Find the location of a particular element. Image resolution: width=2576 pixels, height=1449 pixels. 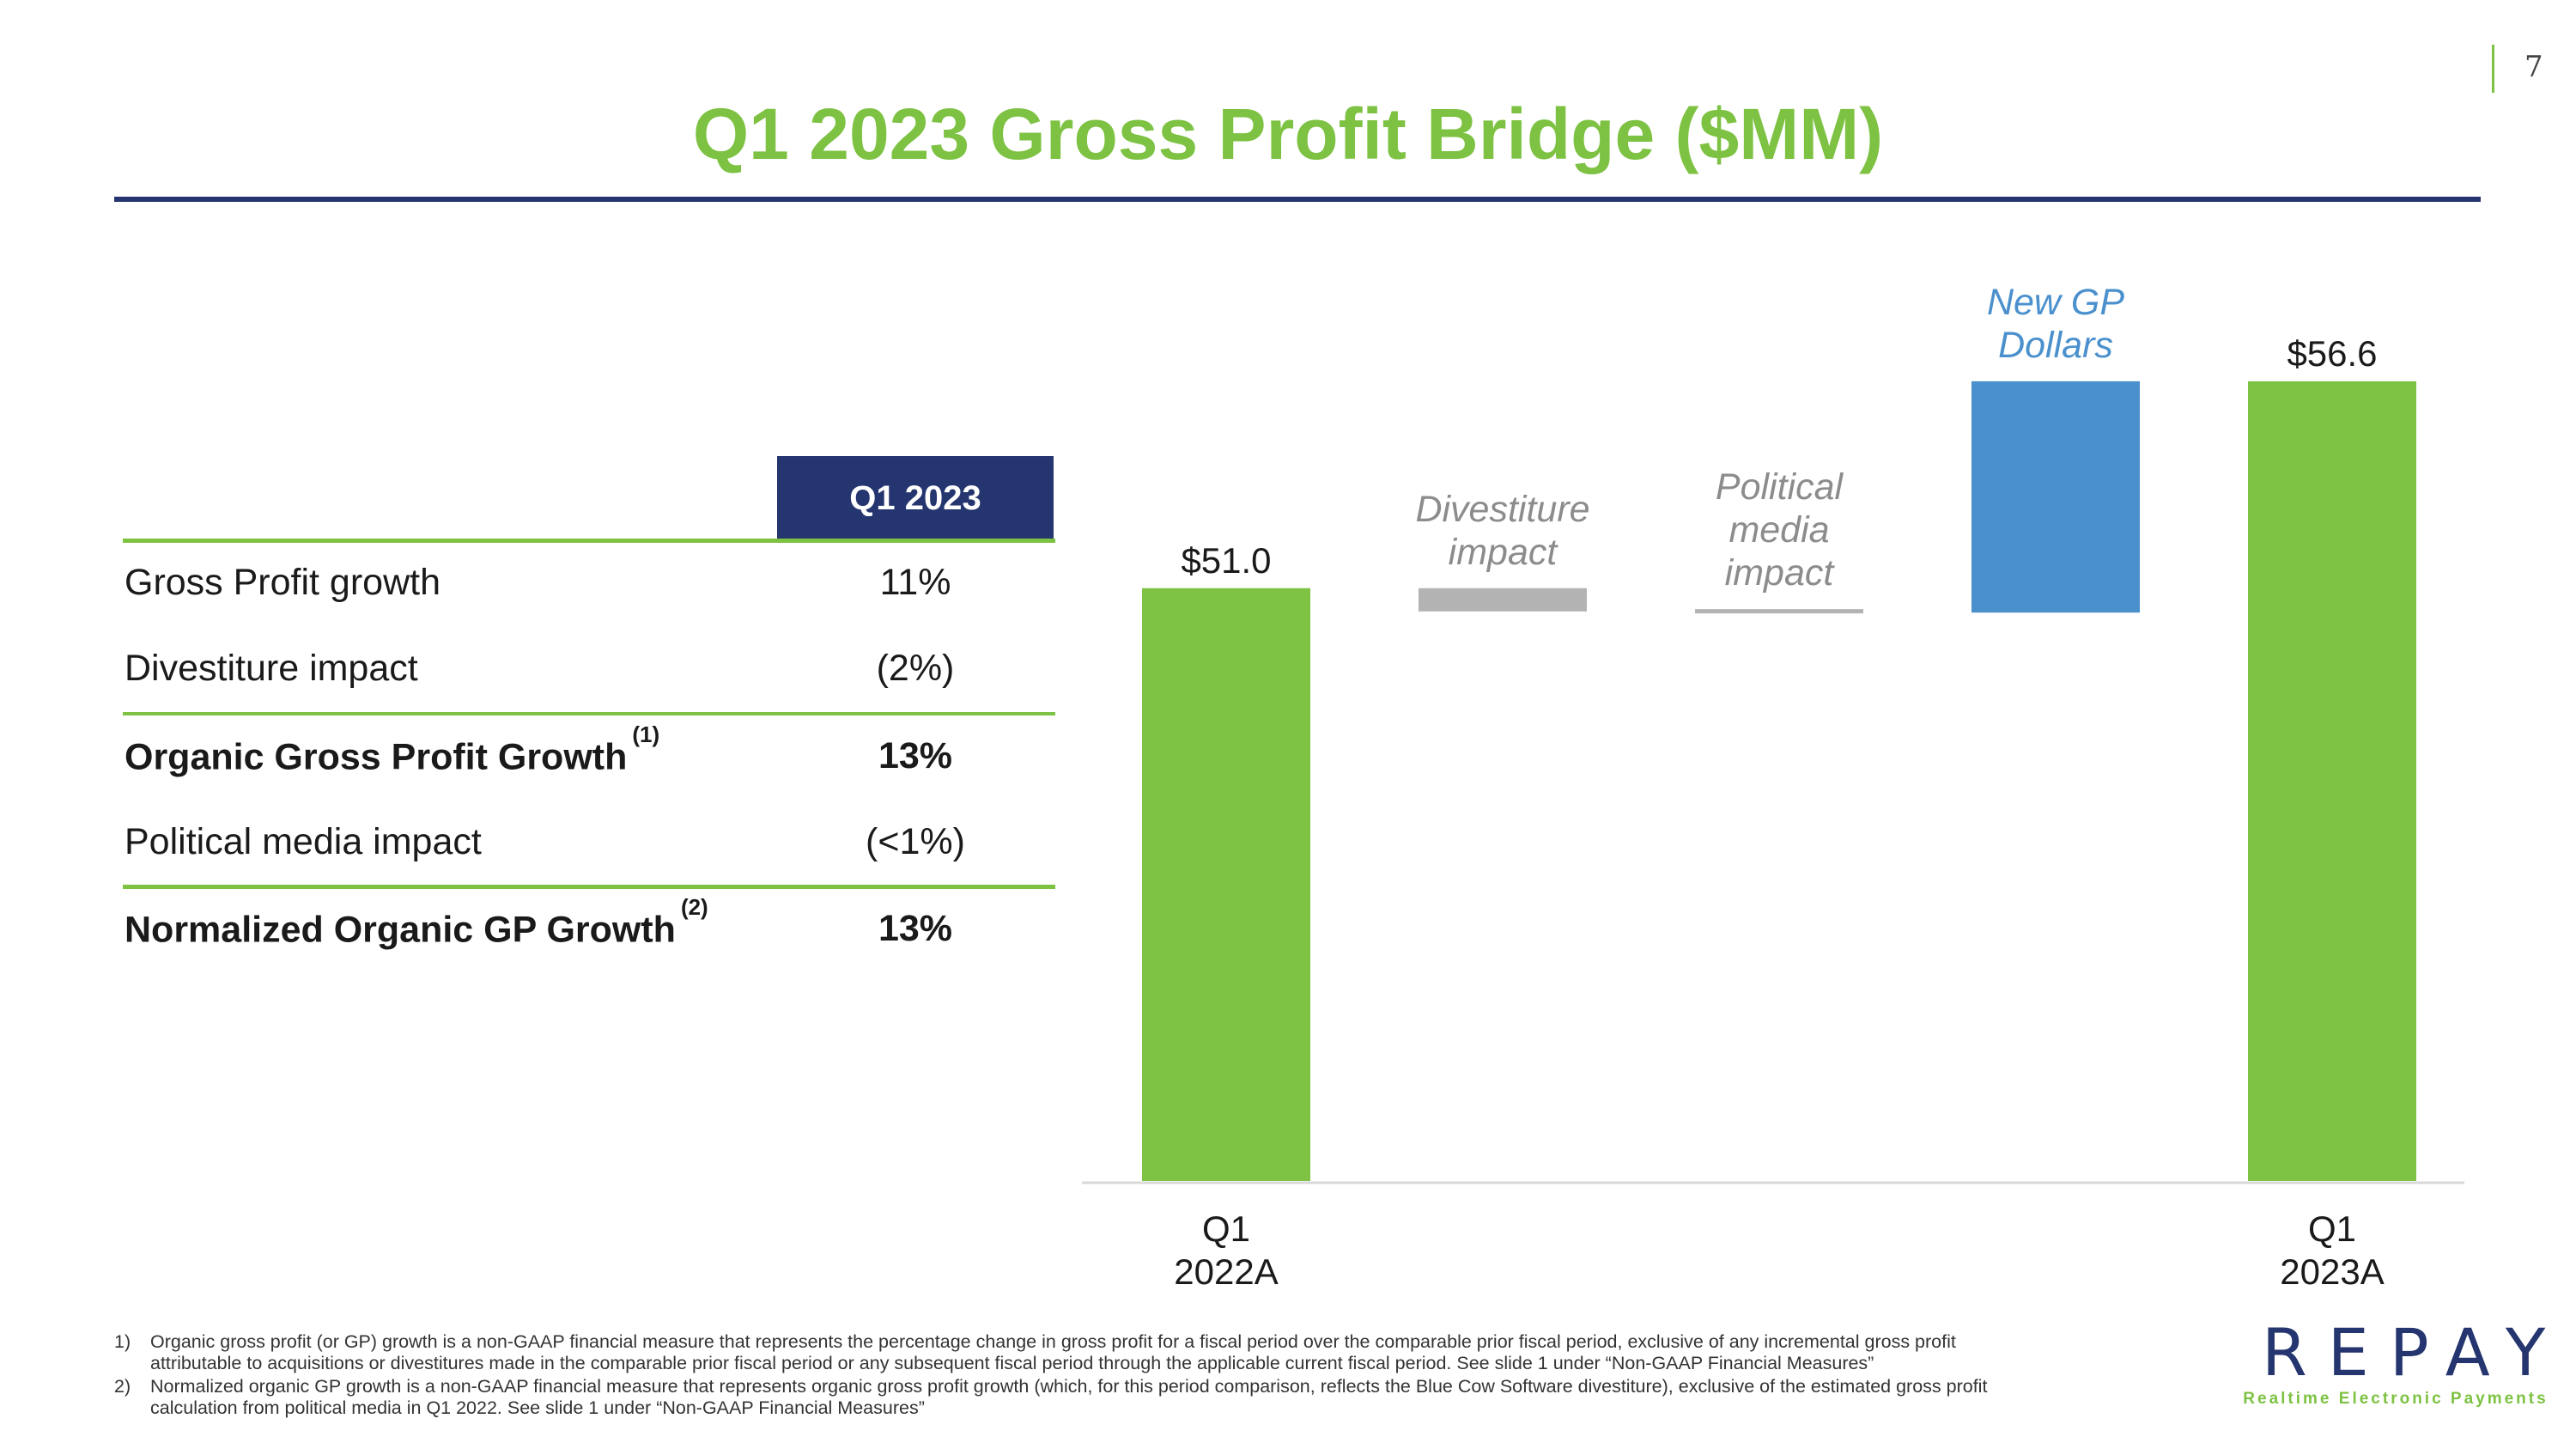

footnote-ref: (1) is located at coordinates (646, 734).